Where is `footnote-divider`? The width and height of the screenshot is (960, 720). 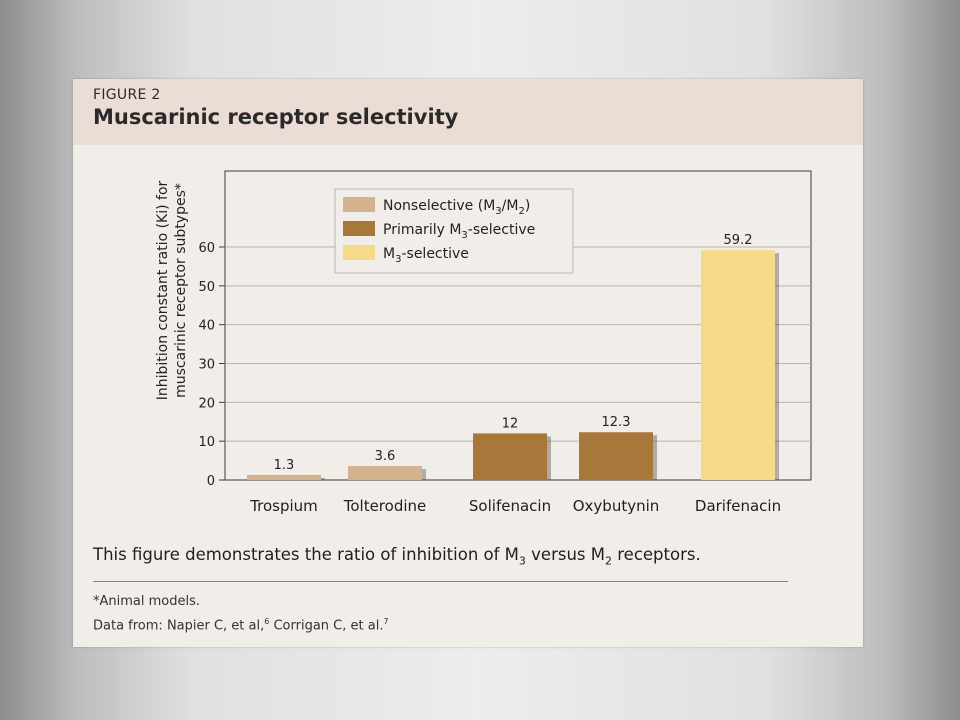 footnote-divider is located at coordinates (440, 581).